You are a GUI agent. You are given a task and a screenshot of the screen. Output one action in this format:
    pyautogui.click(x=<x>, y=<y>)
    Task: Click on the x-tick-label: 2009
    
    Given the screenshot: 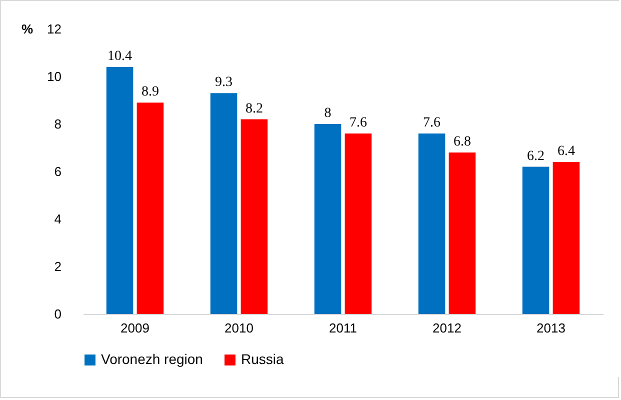 What is the action you would take?
    pyautogui.click(x=135, y=328)
    